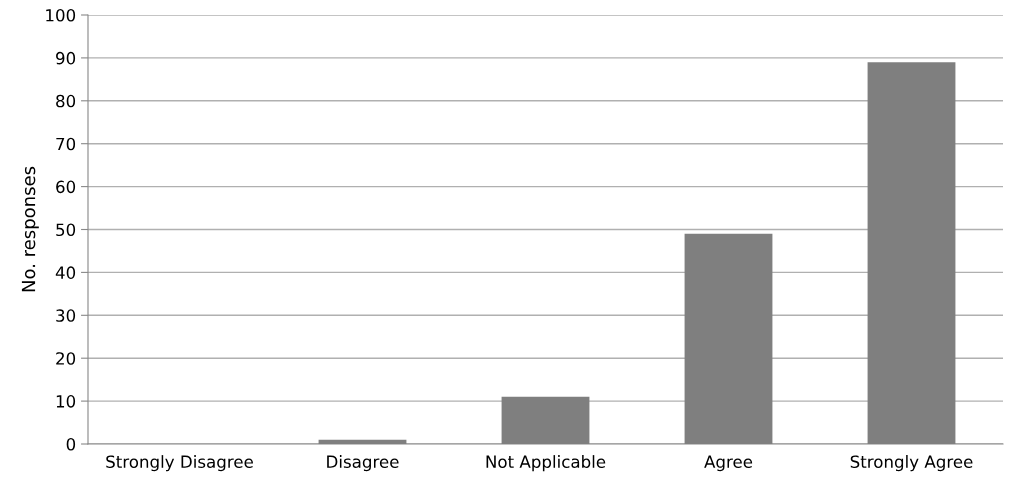 This screenshot has width=1014, height=486. I want to click on x-tick-label: Agree, so click(728, 463).